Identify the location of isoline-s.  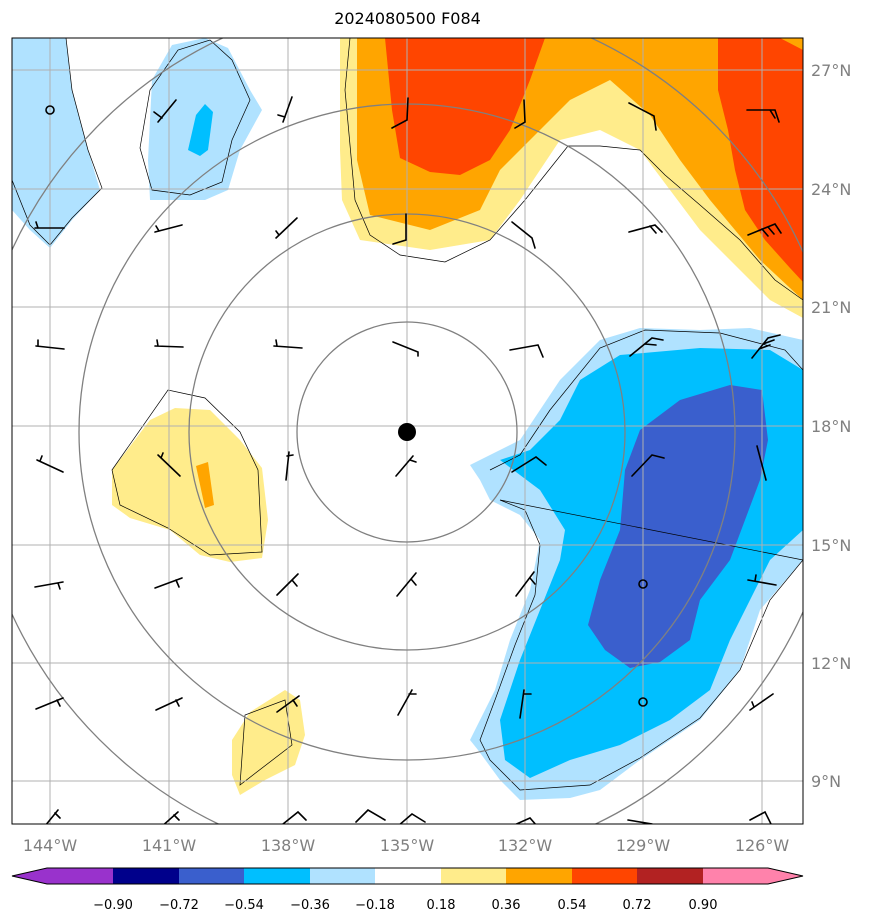
(266, 742).